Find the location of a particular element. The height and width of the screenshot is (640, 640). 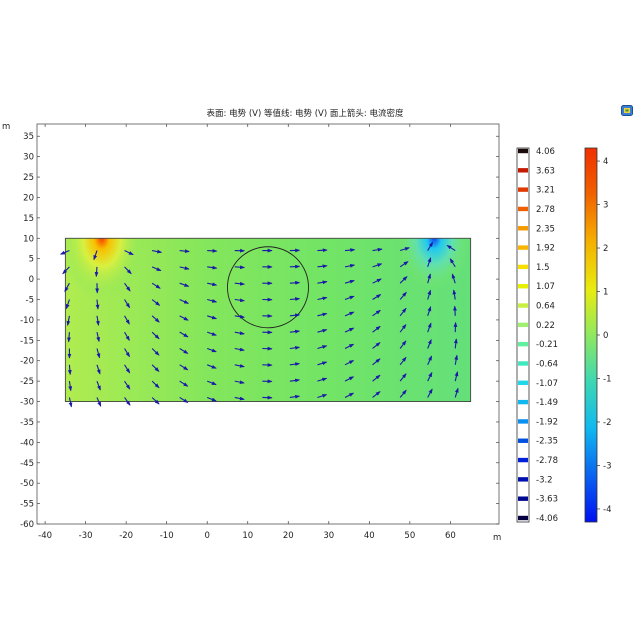

y-tick-label: 25 is located at coordinates (28, 178).